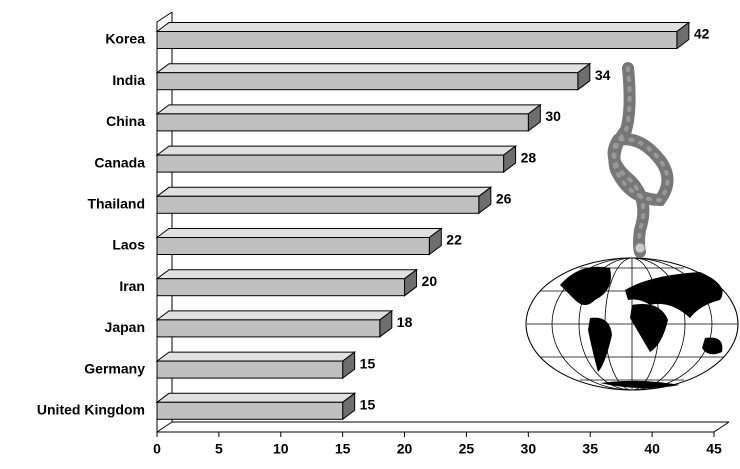 The height and width of the screenshot is (469, 740). I want to click on value-label: 26, so click(504, 199).